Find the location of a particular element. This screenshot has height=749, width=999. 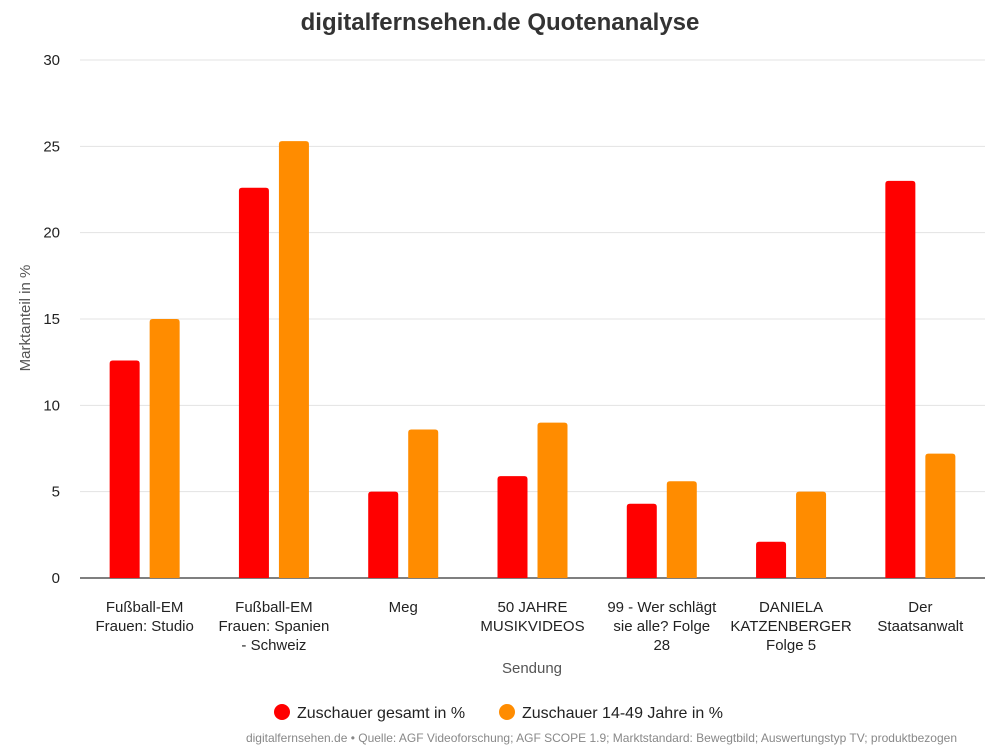

x-category-label: Fußball-EM Frauen: Spanien - Schweiz is located at coordinates (273, 626).